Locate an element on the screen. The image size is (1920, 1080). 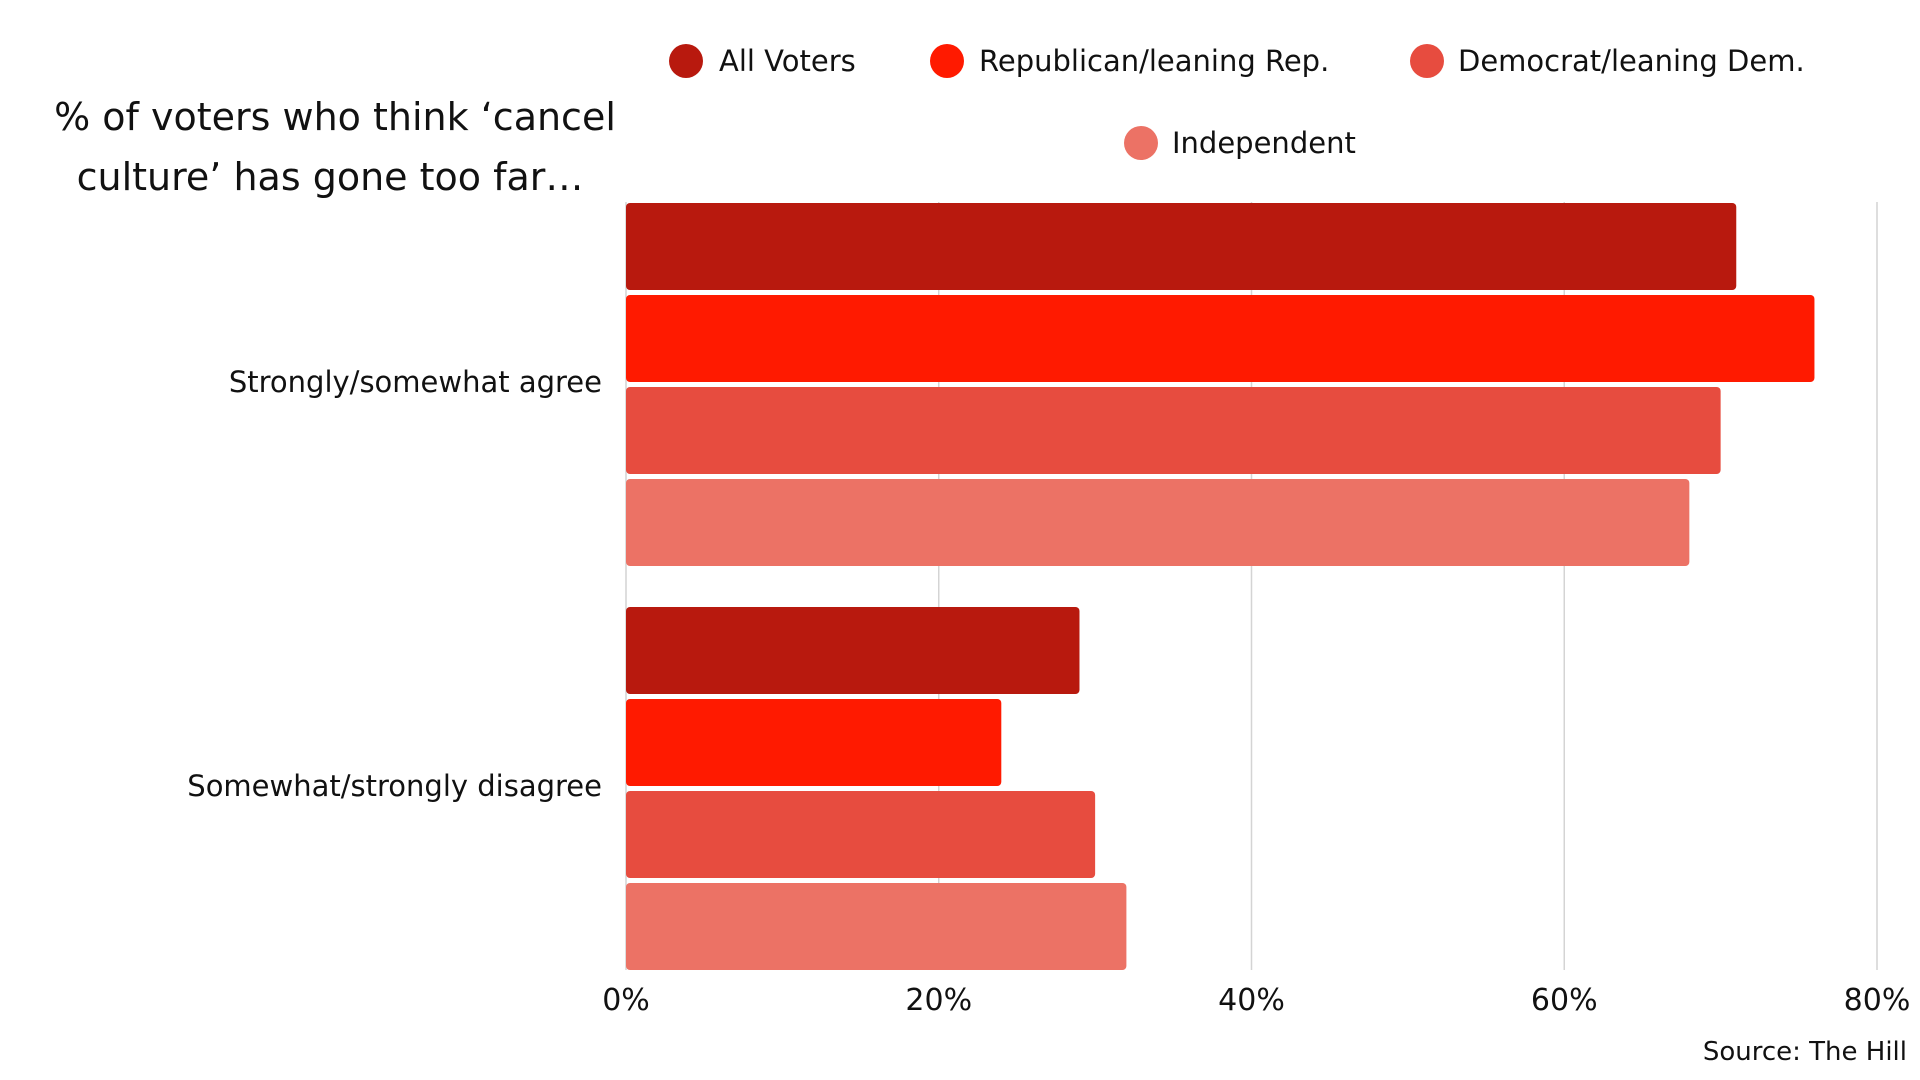
category-label-agree: Strongly/somewhat agree is located at coordinates (415, 382).